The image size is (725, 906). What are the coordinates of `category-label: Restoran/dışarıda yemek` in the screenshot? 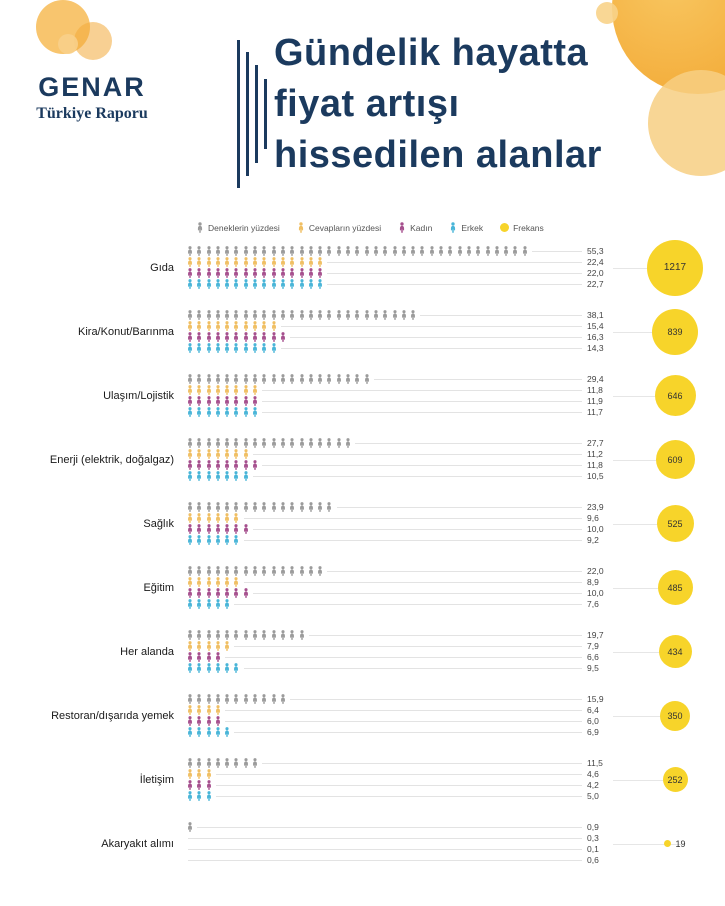 It's located at (112, 715).